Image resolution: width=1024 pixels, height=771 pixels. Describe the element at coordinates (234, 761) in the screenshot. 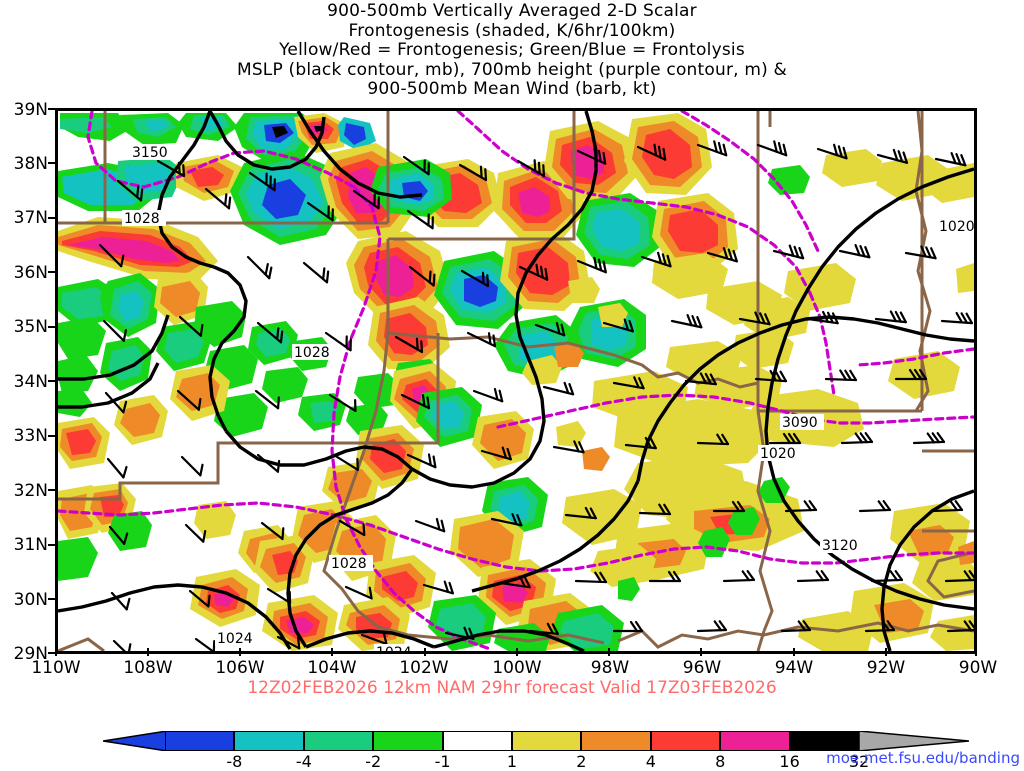

I see `colorbar-tick-label: -8` at that location.